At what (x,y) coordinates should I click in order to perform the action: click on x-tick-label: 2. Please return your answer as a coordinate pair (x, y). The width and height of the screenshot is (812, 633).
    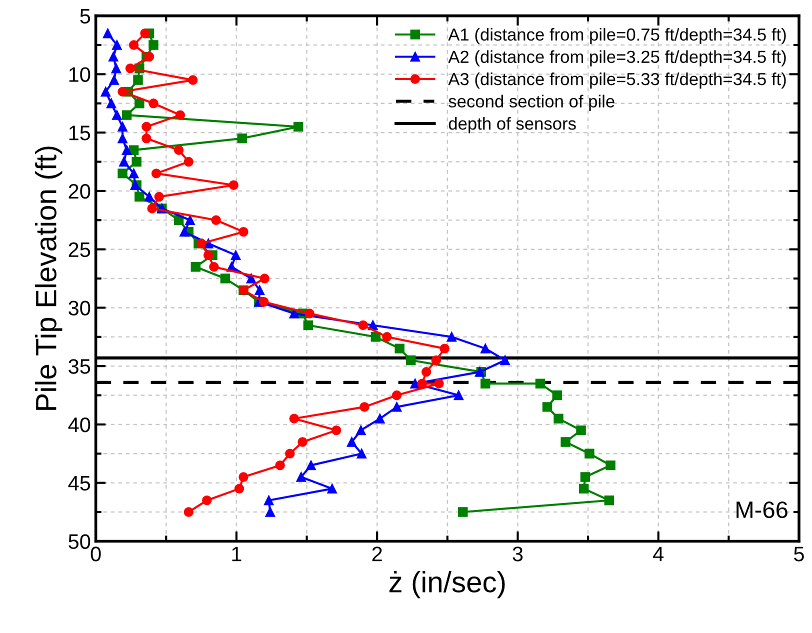
    Looking at the image, I should click on (377, 554).